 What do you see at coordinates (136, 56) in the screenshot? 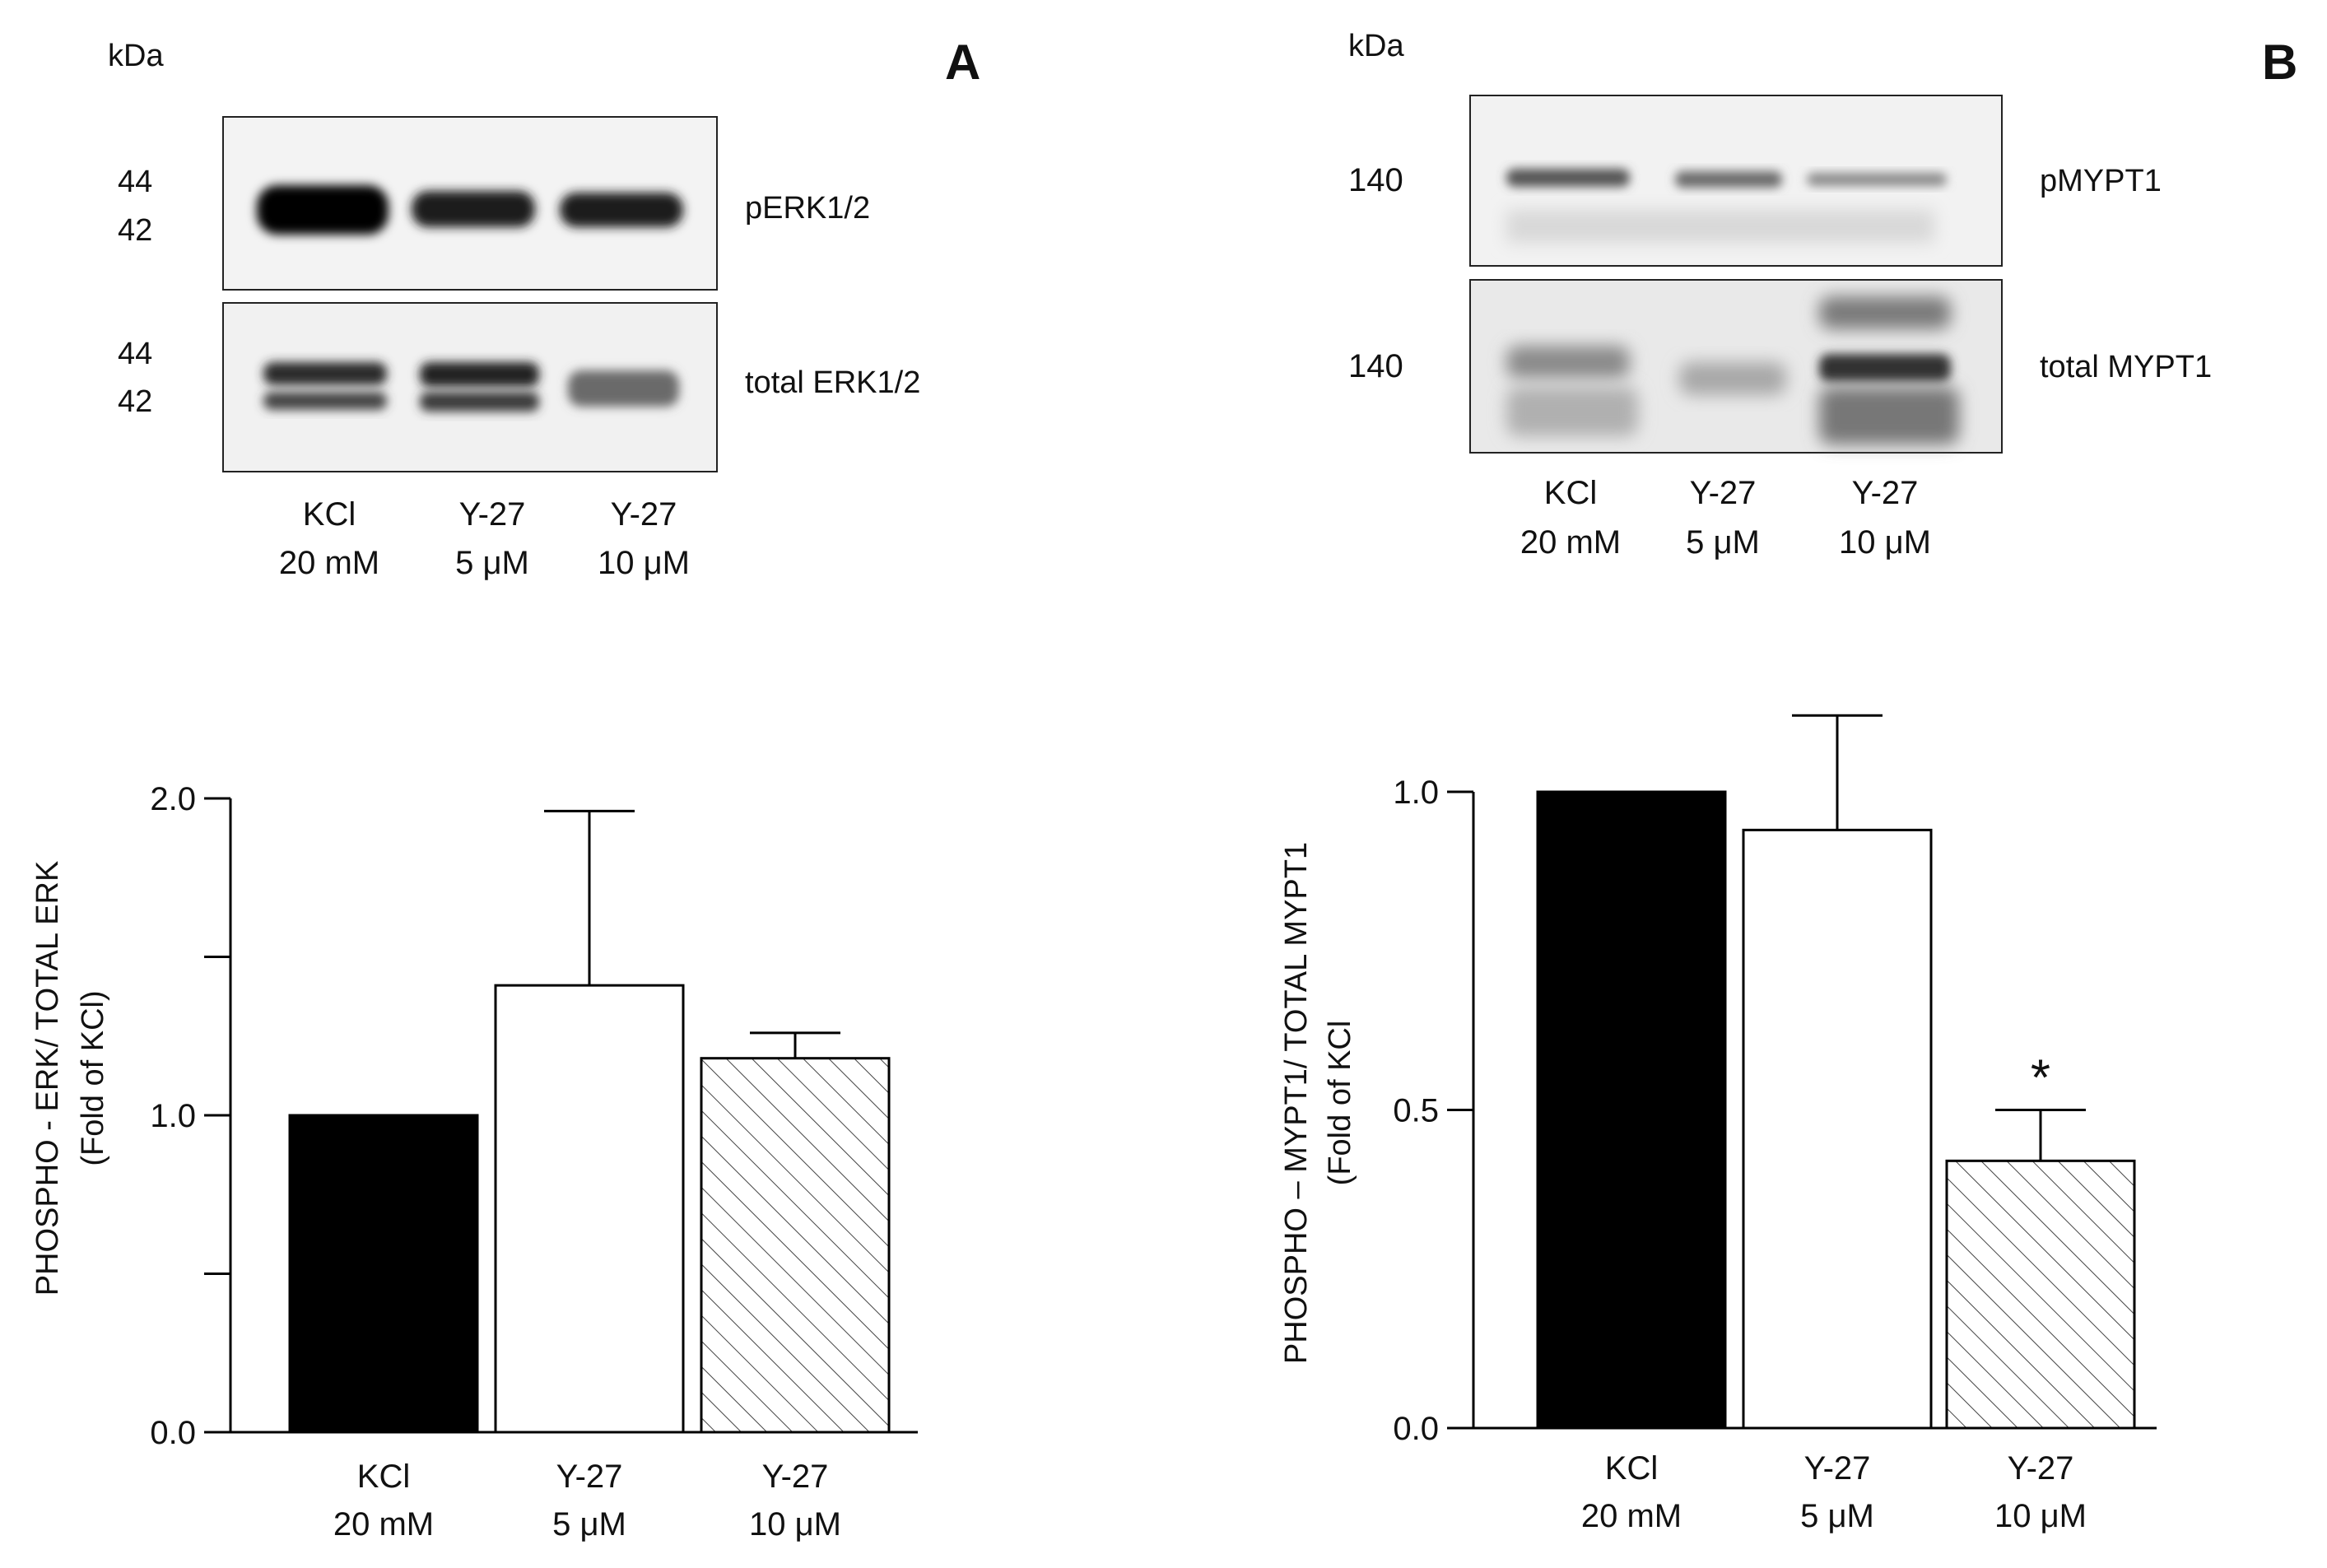
I see `panel-a-kda-label: kDa` at bounding box center [136, 56].